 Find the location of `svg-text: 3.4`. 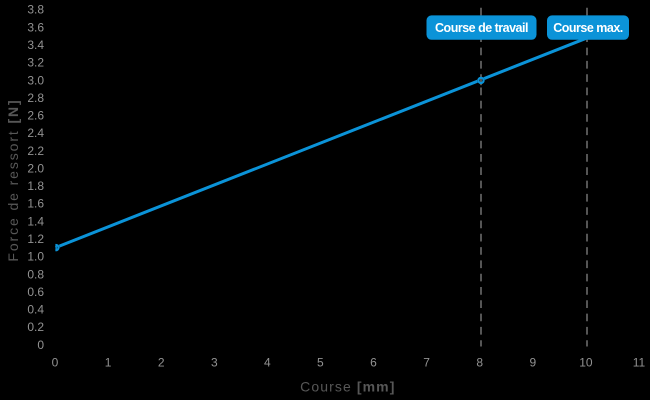

svg-text: 3.4 is located at coordinates (35, 45).